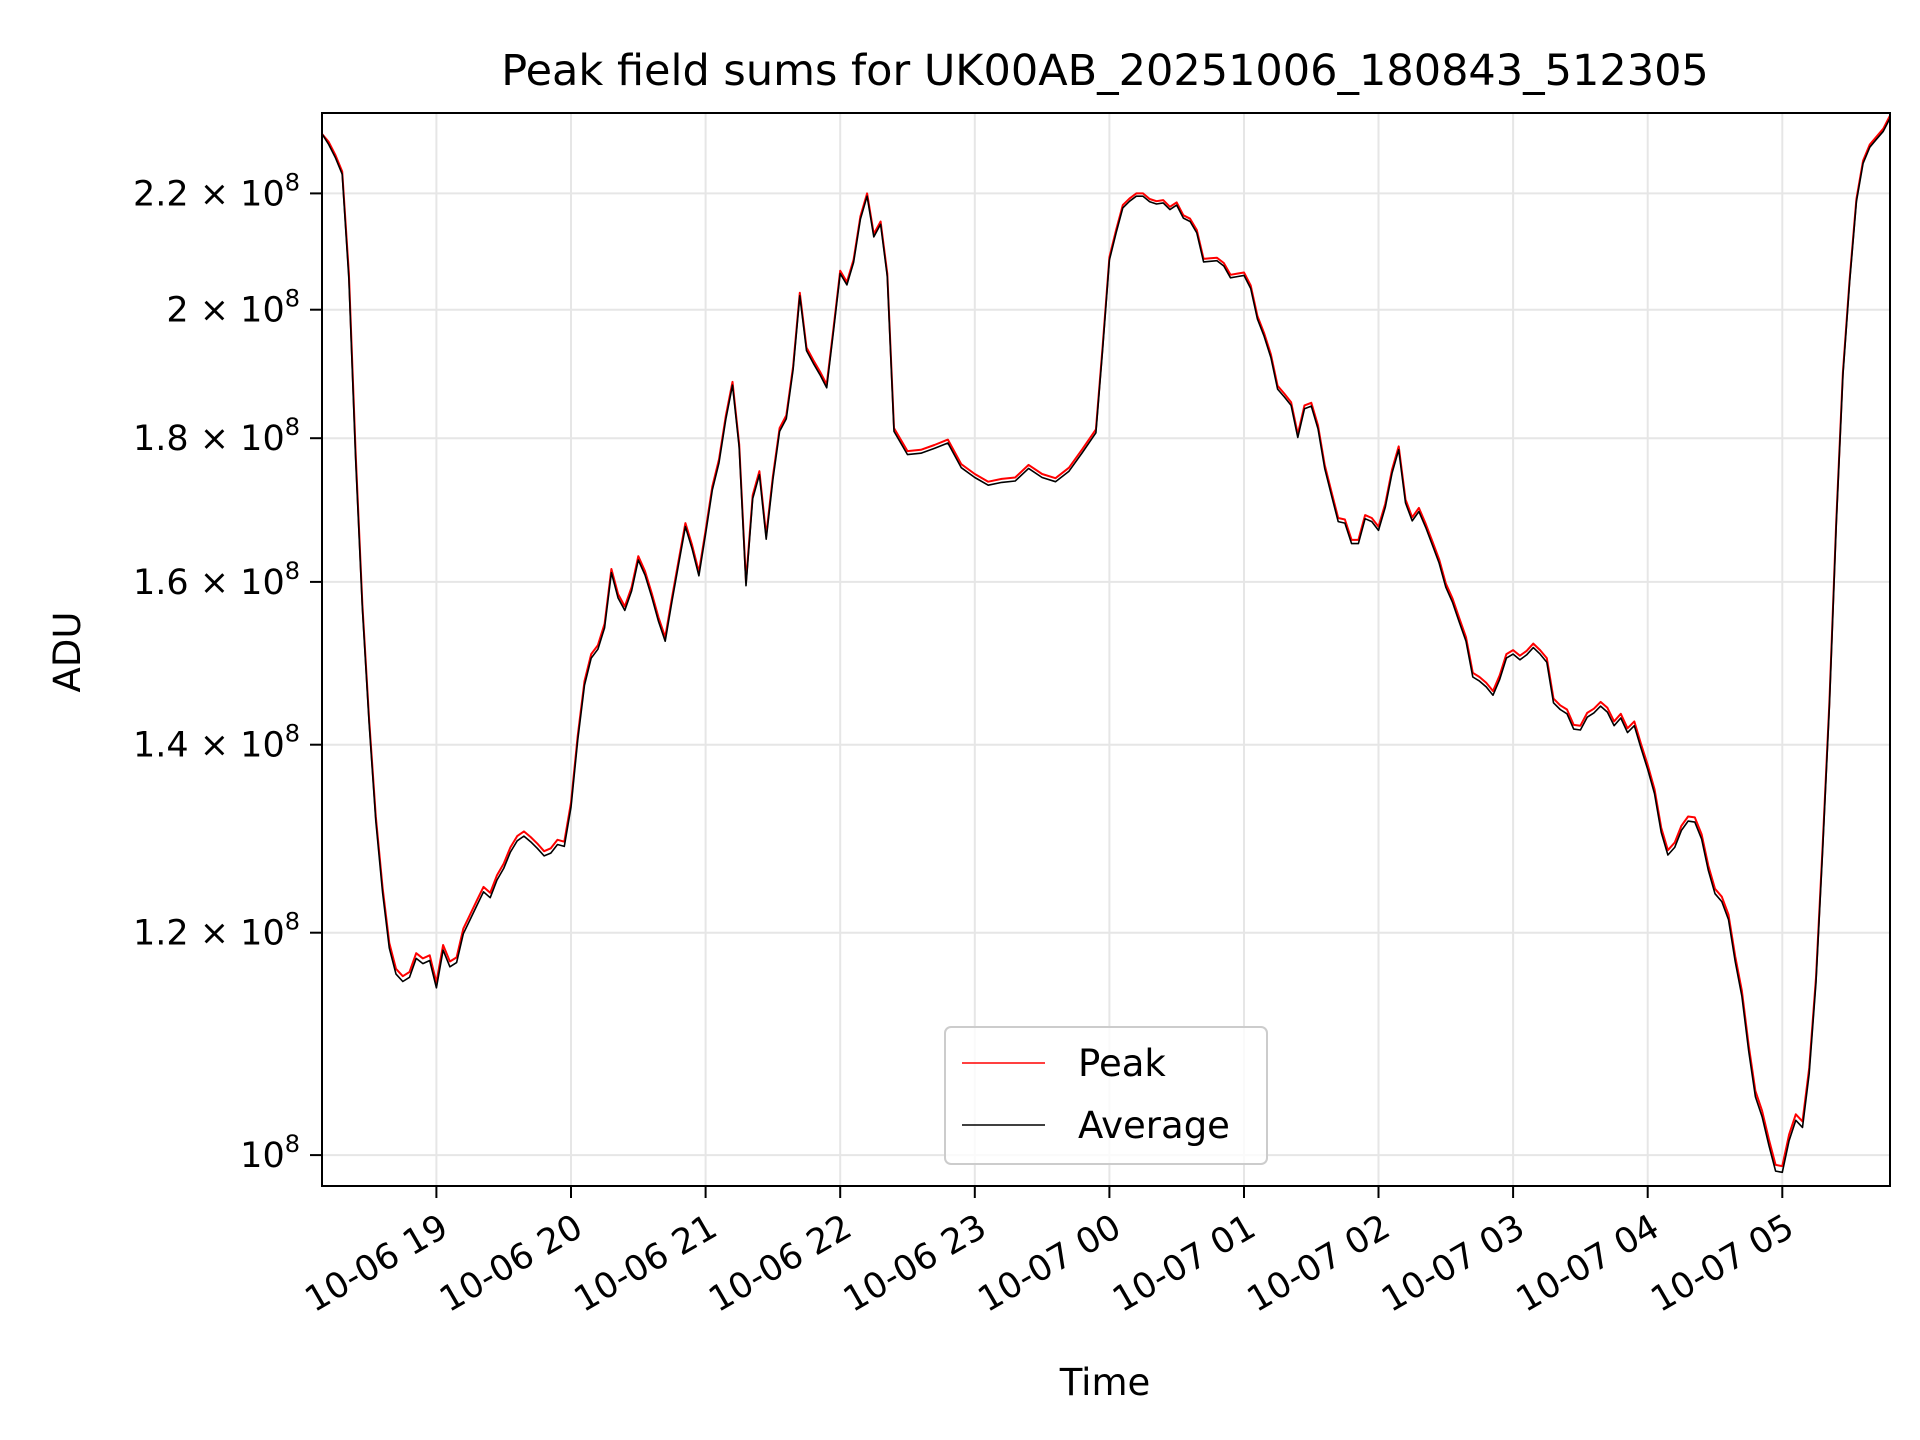 The height and width of the screenshot is (1440, 1920). What do you see at coordinates (1105, 1382) in the screenshot?
I see `x-axis-label: Time` at bounding box center [1105, 1382].